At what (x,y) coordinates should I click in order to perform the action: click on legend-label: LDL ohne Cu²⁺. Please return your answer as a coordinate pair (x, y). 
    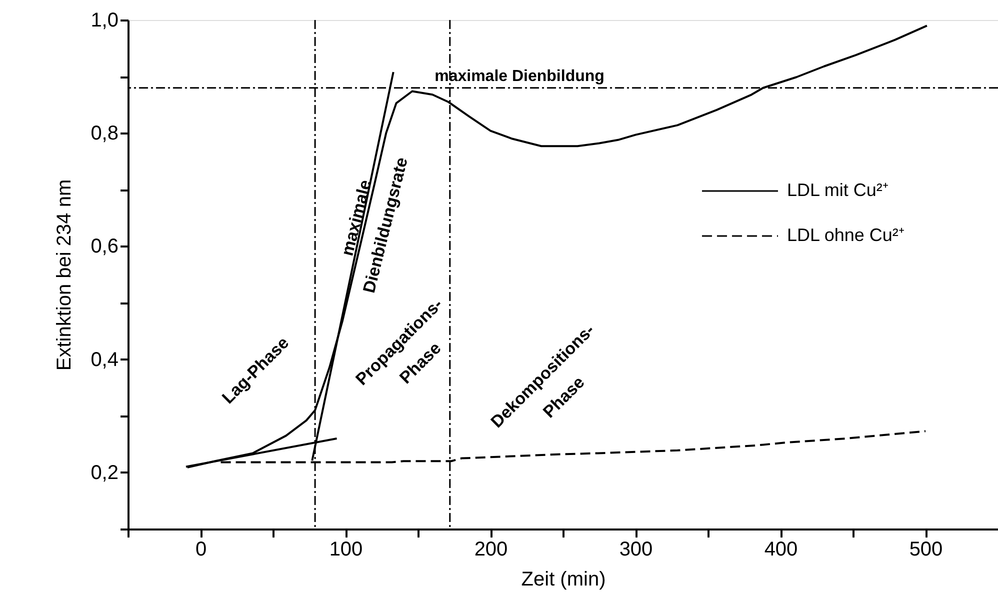
    Looking at the image, I should click on (845, 235).